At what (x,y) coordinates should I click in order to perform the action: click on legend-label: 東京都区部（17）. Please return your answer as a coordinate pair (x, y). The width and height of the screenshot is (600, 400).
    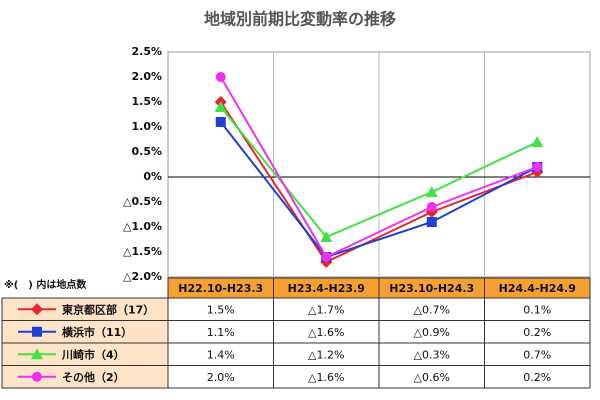
    Looking at the image, I should click on (108, 309).